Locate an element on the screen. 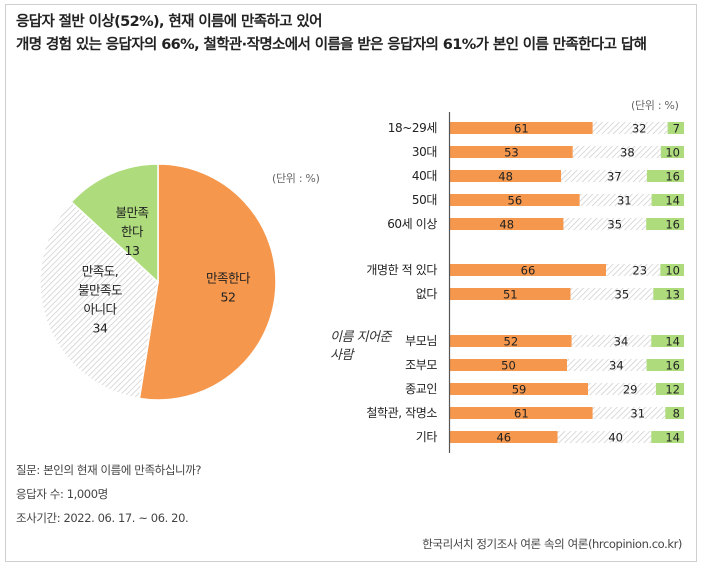 This screenshot has width=704, height=569. footer-period: 조사기간: 2022. 06. 17. ~ 06. 20. is located at coordinates (102, 518).